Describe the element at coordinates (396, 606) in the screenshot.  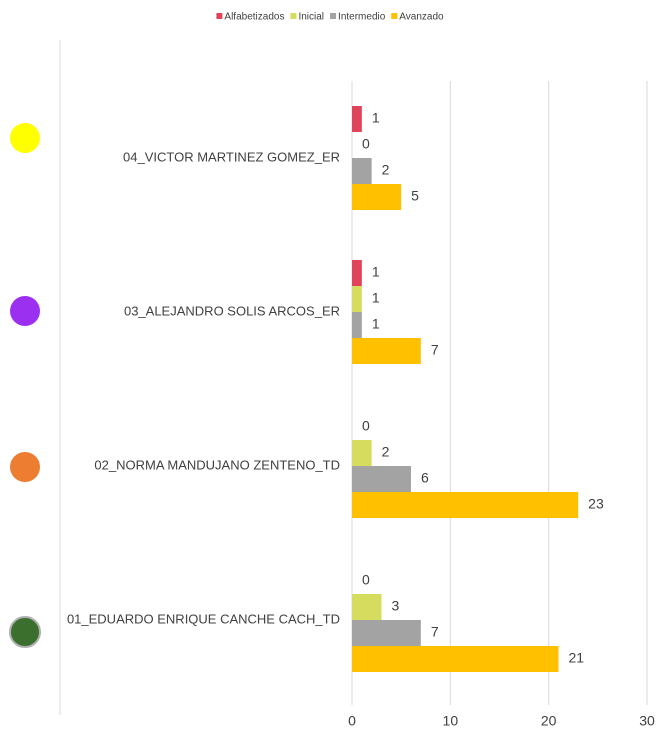
I see `value-label: 3` at that location.